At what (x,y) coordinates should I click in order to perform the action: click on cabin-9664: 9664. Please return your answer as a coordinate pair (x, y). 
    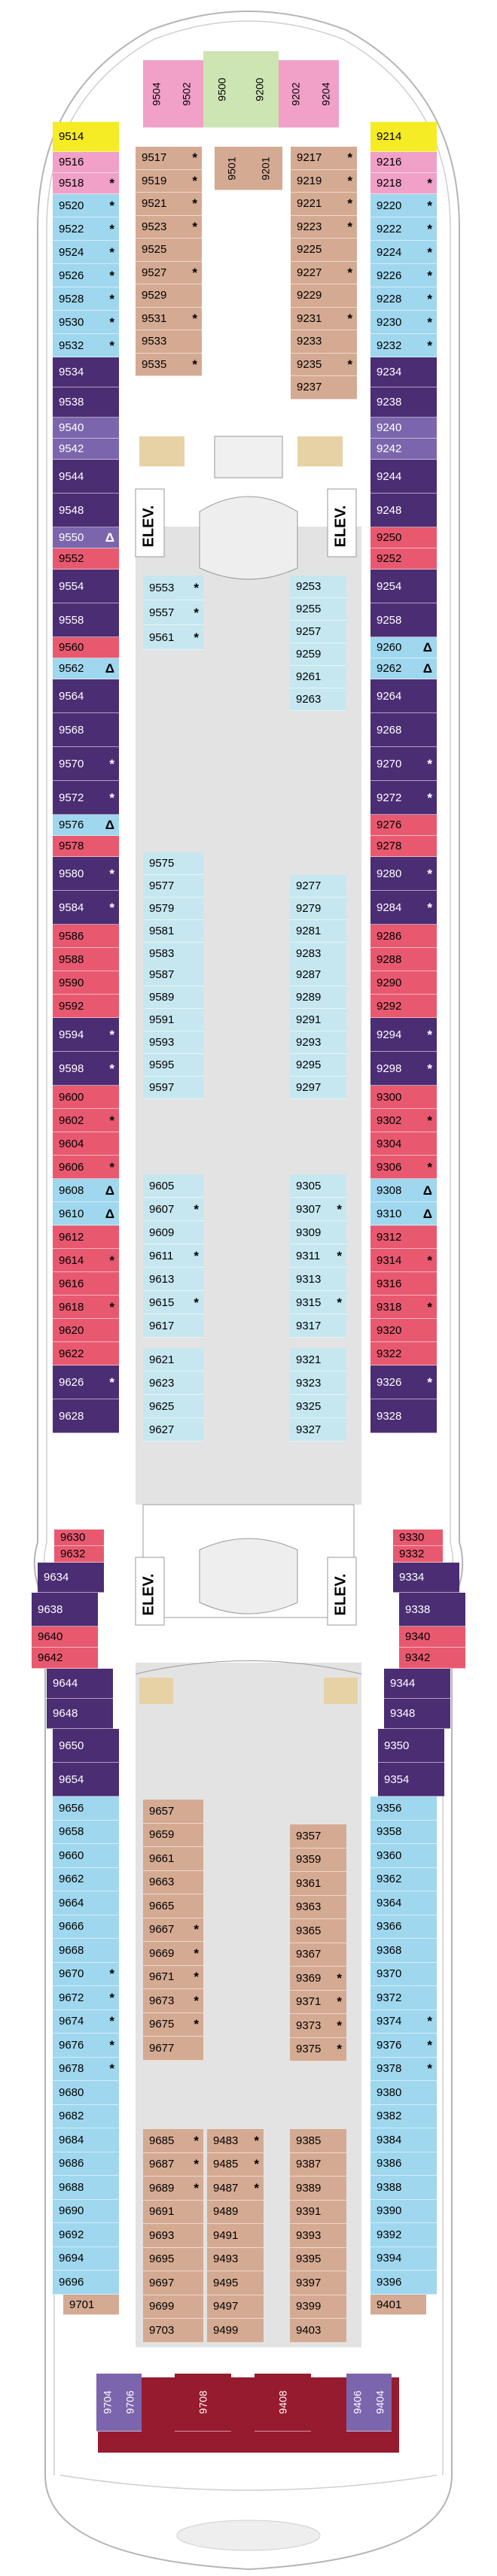
    Looking at the image, I should click on (86, 1903).